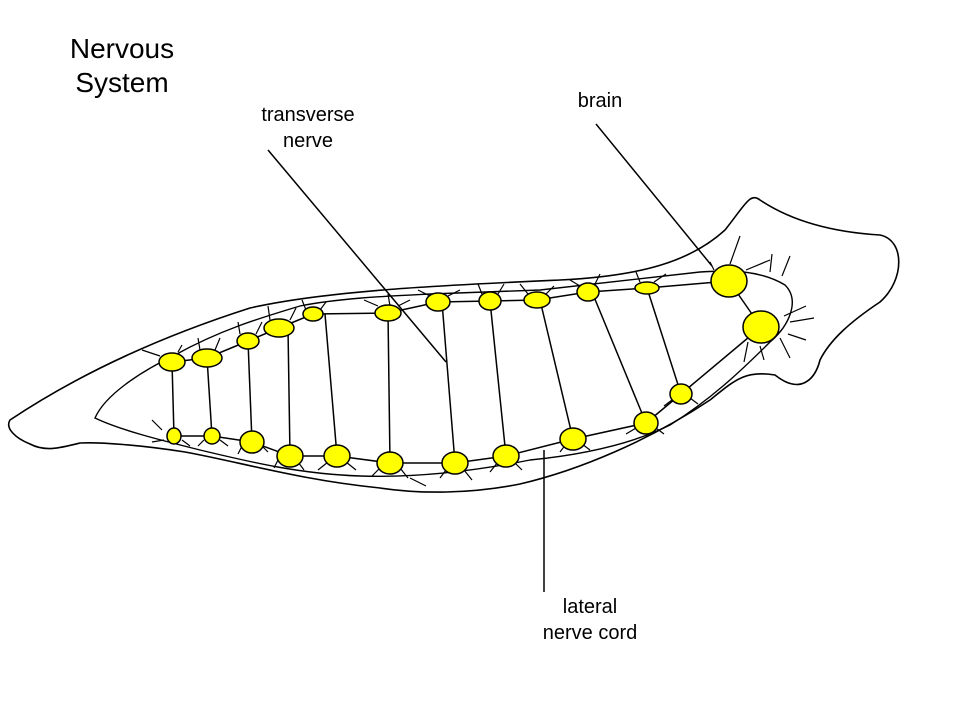  Describe the element at coordinates (122, 66) in the screenshot. I see `diagram-title: Nervous System` at that location.